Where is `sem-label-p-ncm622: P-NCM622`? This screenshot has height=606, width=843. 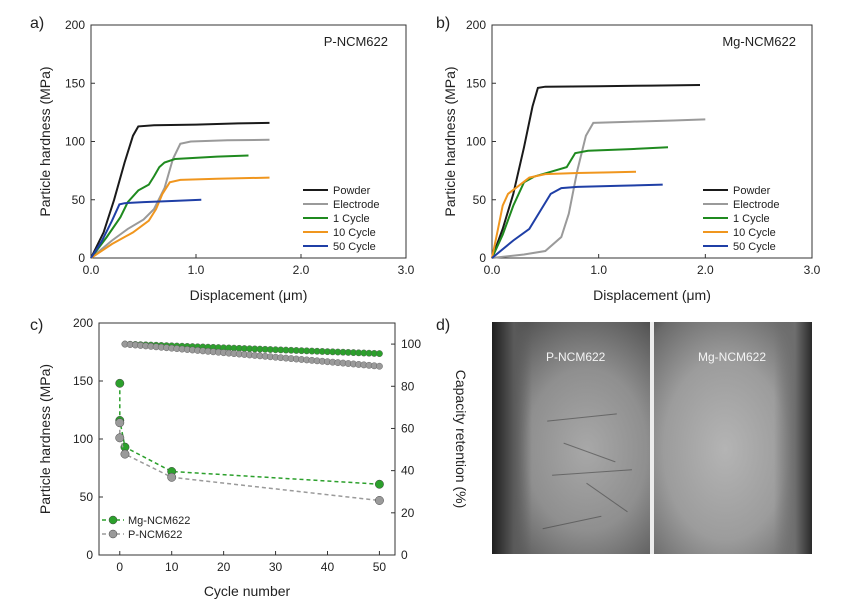
sem-label-p-ncm622: P-NCM622 is located at coordinates (576, 357).